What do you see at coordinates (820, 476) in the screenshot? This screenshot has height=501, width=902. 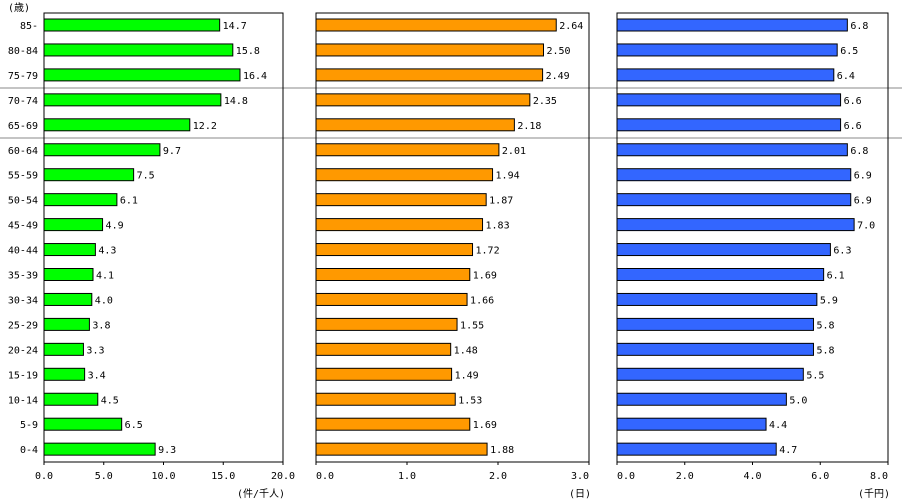 I see `tick-label: 6.0` at bounding box center [820, 476].